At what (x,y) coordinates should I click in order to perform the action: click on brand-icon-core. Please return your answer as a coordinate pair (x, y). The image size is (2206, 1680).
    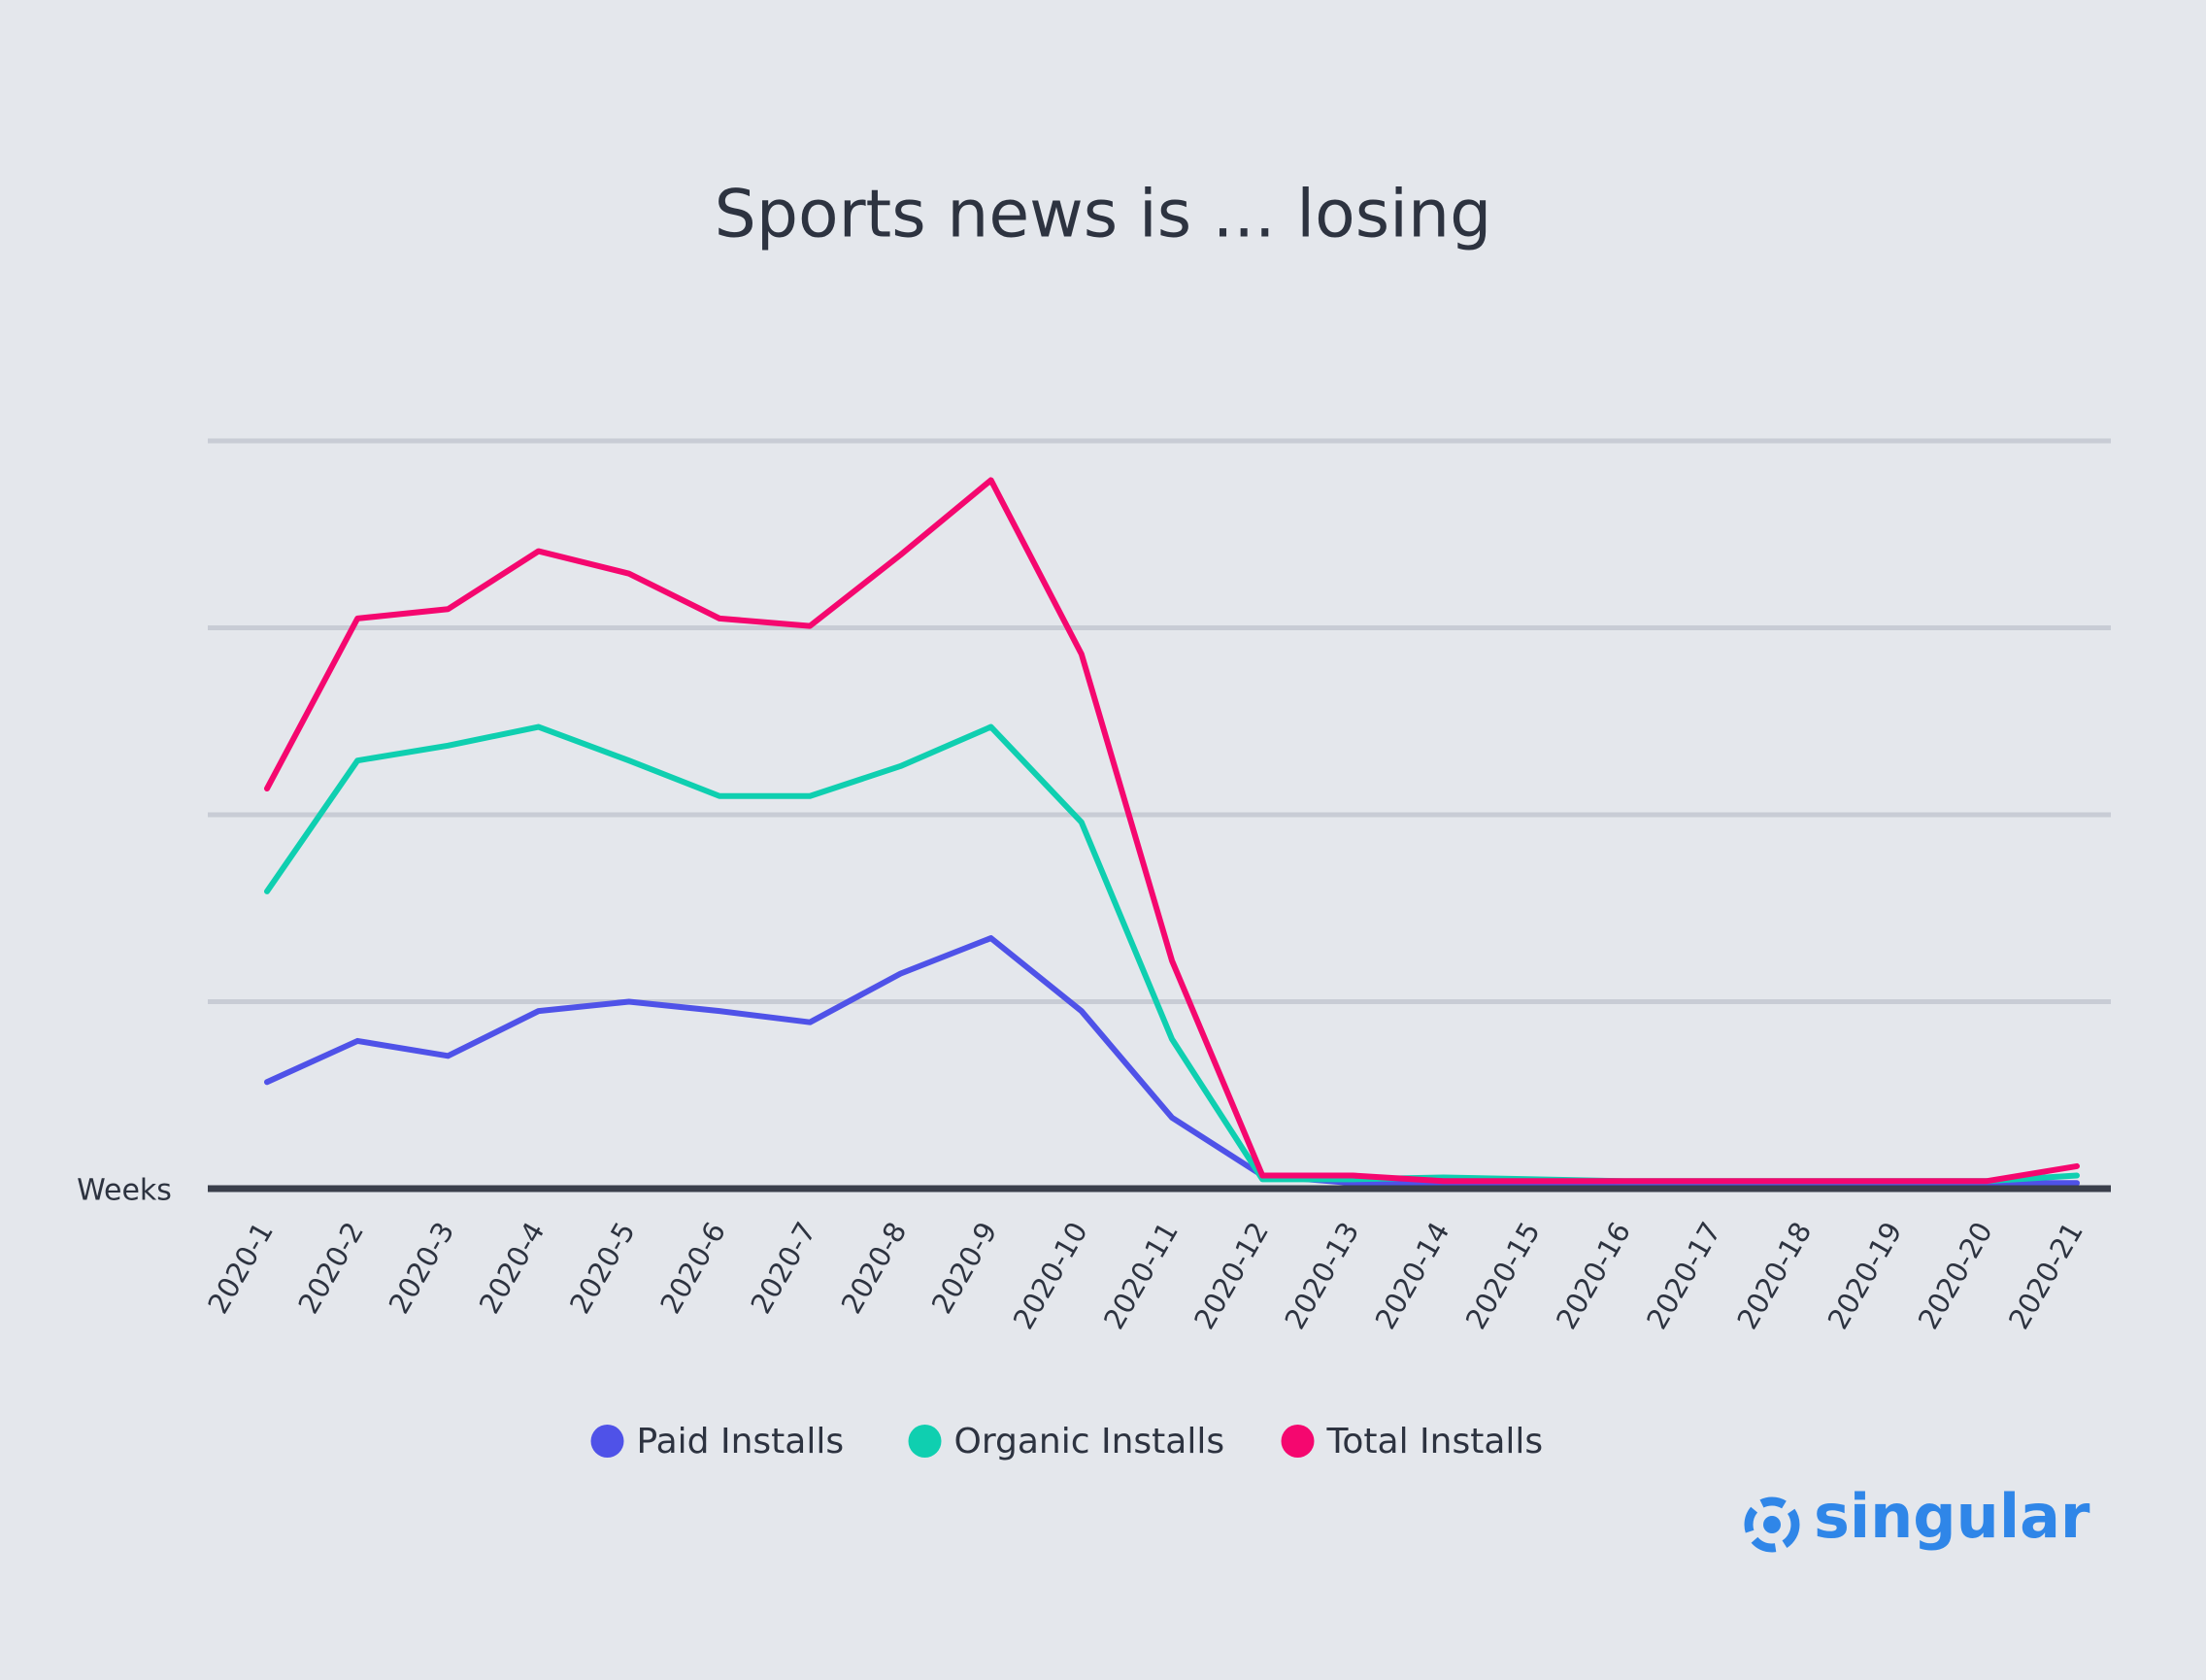
    Looking at the image, I should click on (1772, 1524).